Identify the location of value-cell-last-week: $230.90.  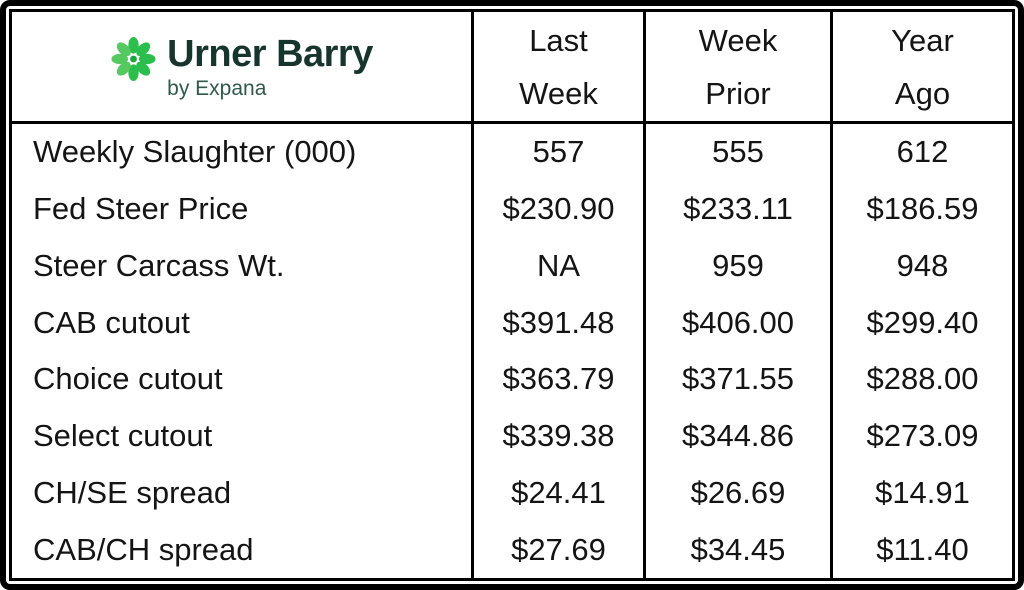
(557, 209).